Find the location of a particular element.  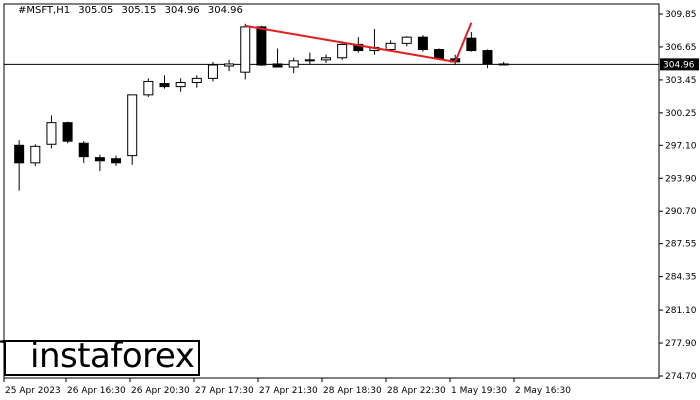

close-value: 304.96 is located at coordinates (225, 10).